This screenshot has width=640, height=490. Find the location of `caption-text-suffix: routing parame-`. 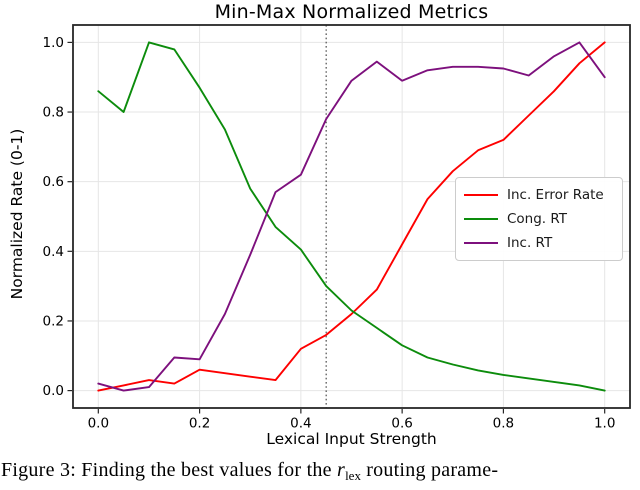

caption-text-suffix: routing parame- is located at coordinates (429, 470).